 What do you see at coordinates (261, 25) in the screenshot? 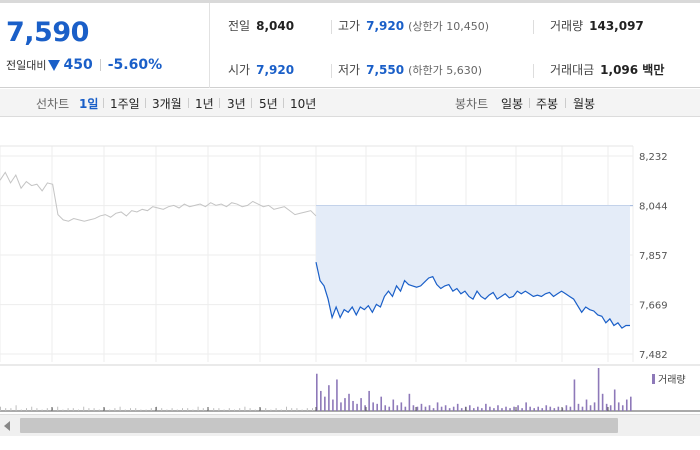
I see `prev-close: 전일 8,040` at bounding box center [261, 25].